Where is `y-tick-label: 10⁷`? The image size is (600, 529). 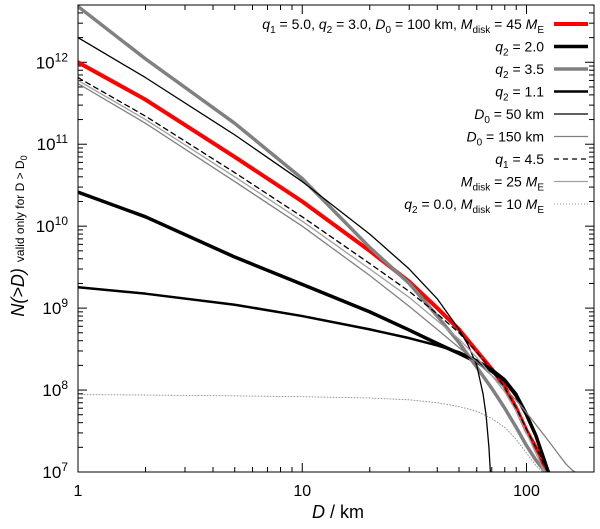 y-tick-label: 10⁷ is located at coordinates (55, 471).